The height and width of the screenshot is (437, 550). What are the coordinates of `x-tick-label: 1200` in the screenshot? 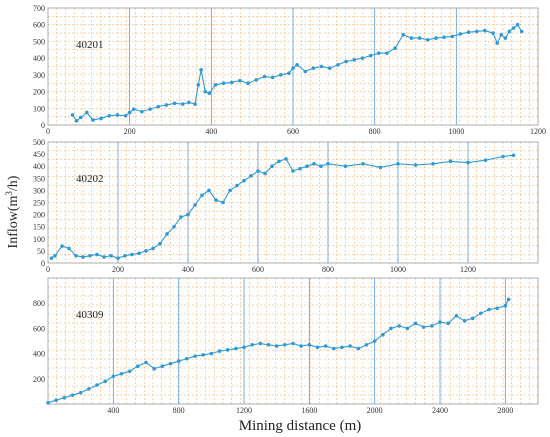 It's located at (244, 410).